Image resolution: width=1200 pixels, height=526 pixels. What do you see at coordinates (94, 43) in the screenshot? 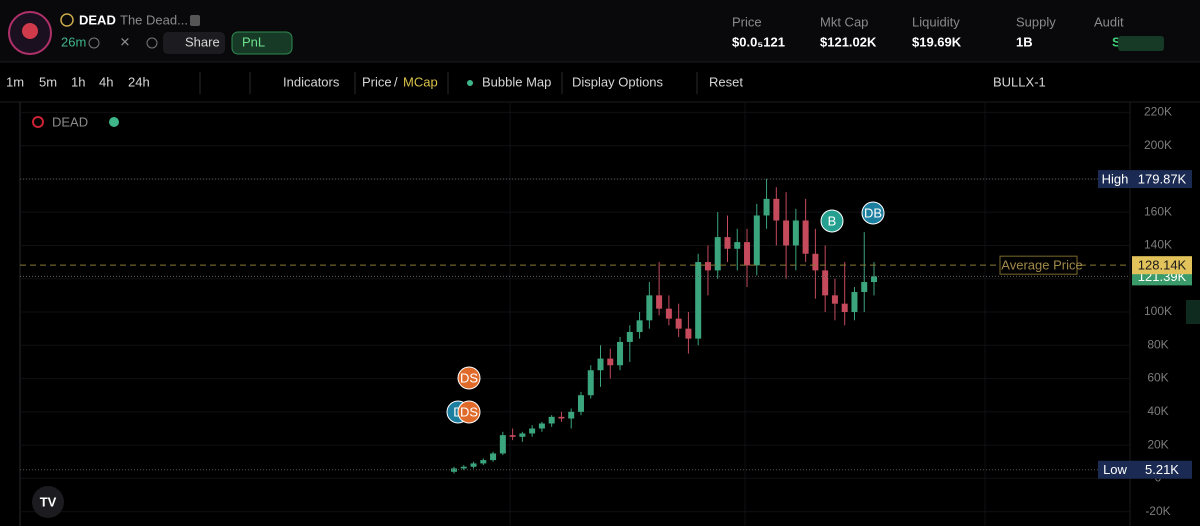
I see `website-icon` at bounding box center [94, 43].